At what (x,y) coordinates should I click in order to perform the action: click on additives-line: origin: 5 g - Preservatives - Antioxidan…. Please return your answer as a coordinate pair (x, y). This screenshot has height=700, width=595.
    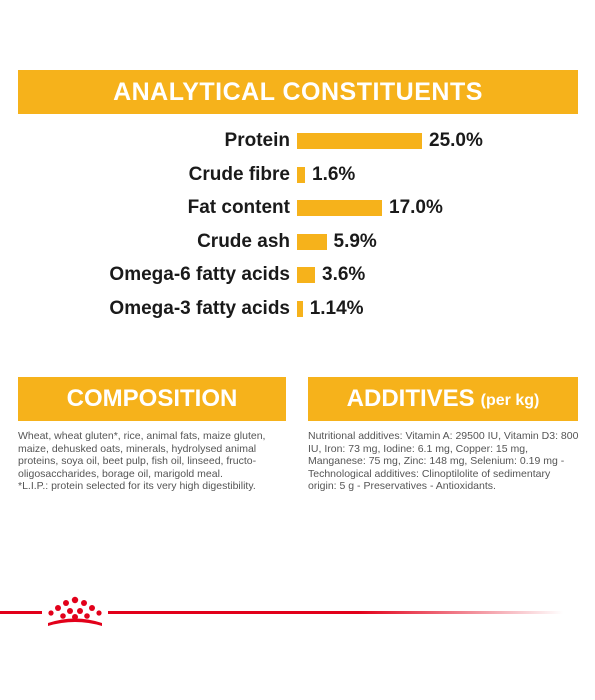
    Looking at the image, I should click on (402, 486).